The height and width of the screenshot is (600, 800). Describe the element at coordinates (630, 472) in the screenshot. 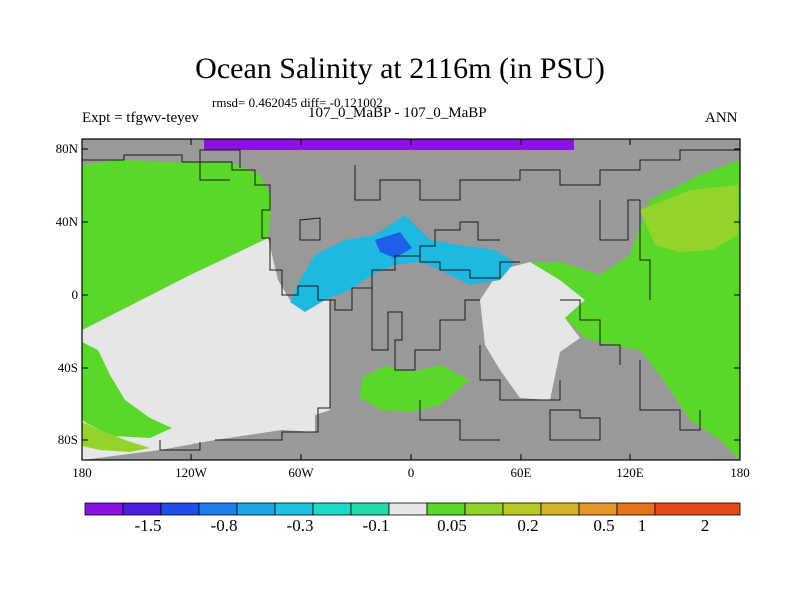

I see `lon-label-120e: 120E` at that location.